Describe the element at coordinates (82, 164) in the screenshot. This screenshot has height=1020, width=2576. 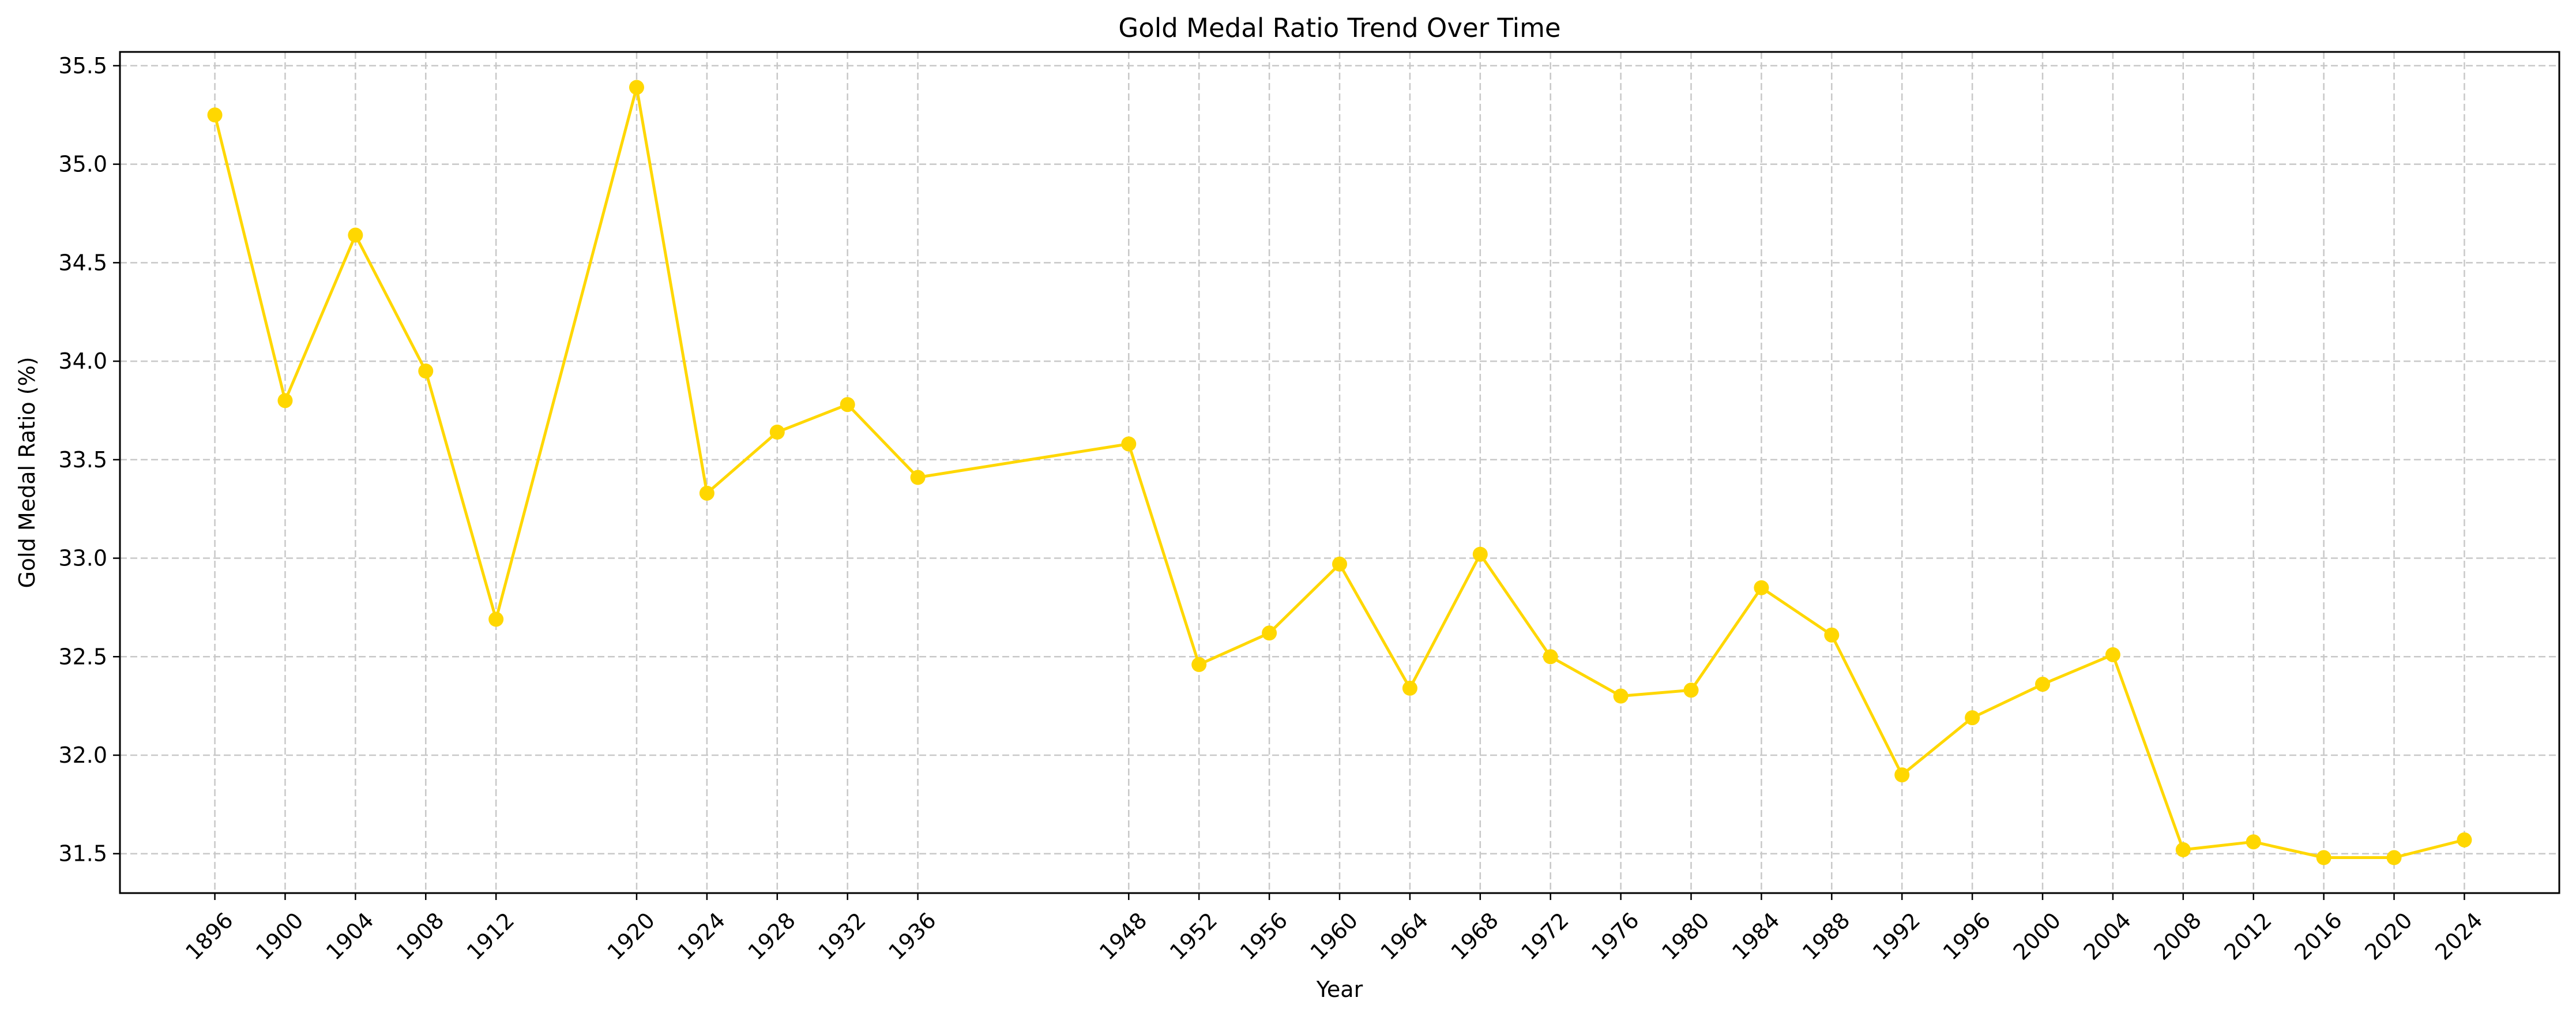
I see `y-tick-label: 35.0` at that location.